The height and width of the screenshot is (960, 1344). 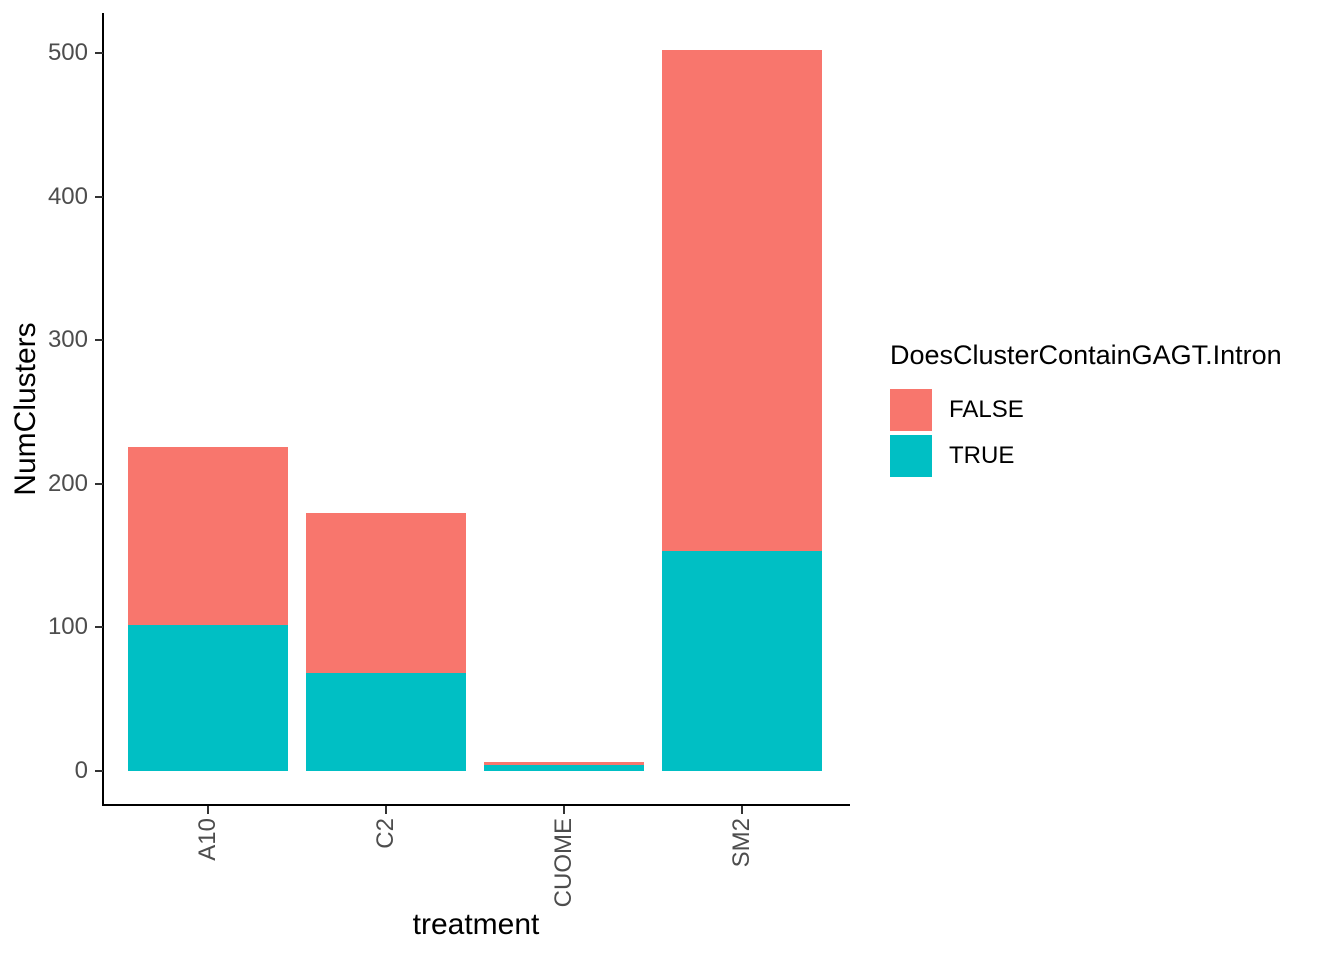 I want to click on y-axis-title: NumClusters, so click(x=25, y=409).